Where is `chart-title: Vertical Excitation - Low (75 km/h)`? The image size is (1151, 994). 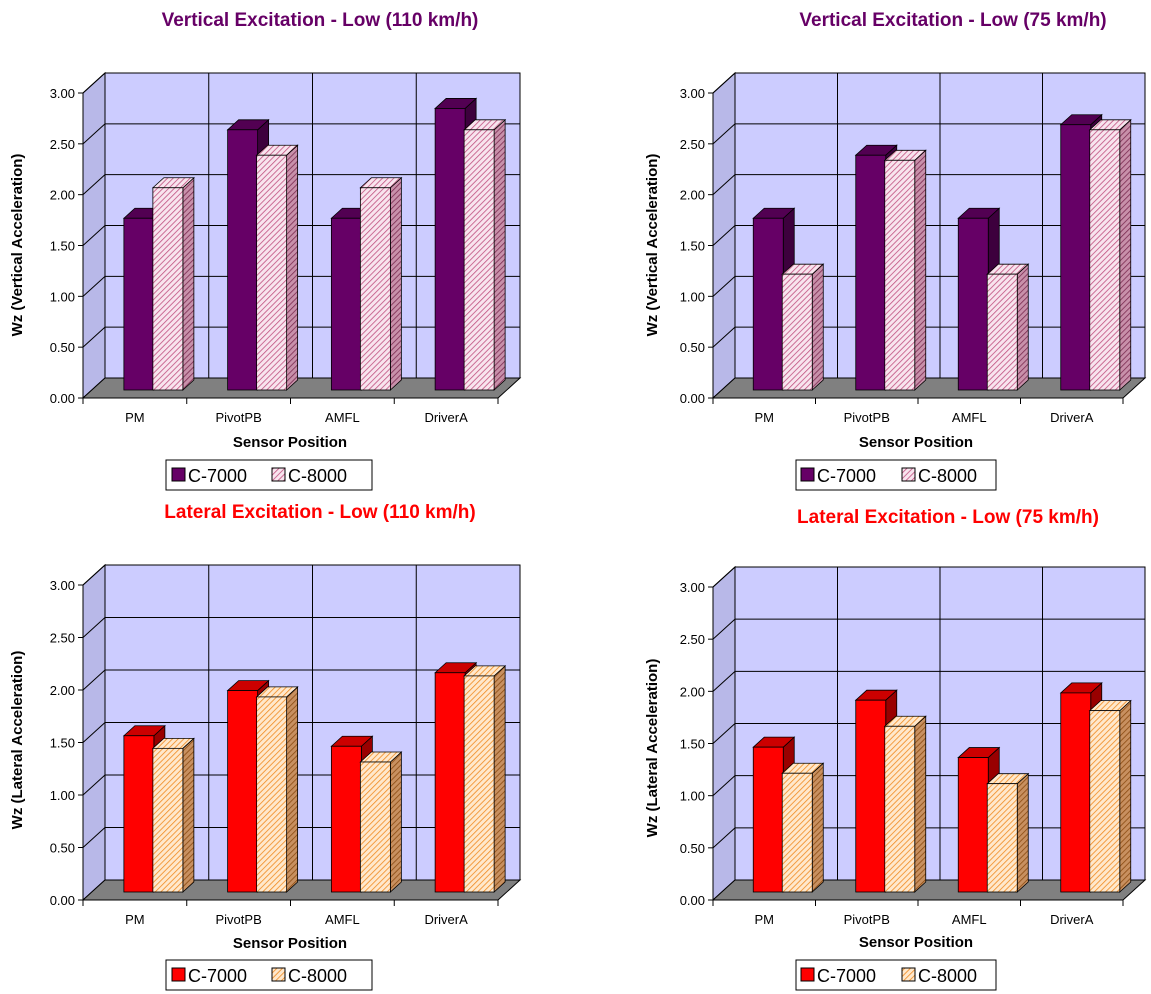
chart-title: Vertical Excitation - Low (75 km/h) is located at coordinates (952, 20).